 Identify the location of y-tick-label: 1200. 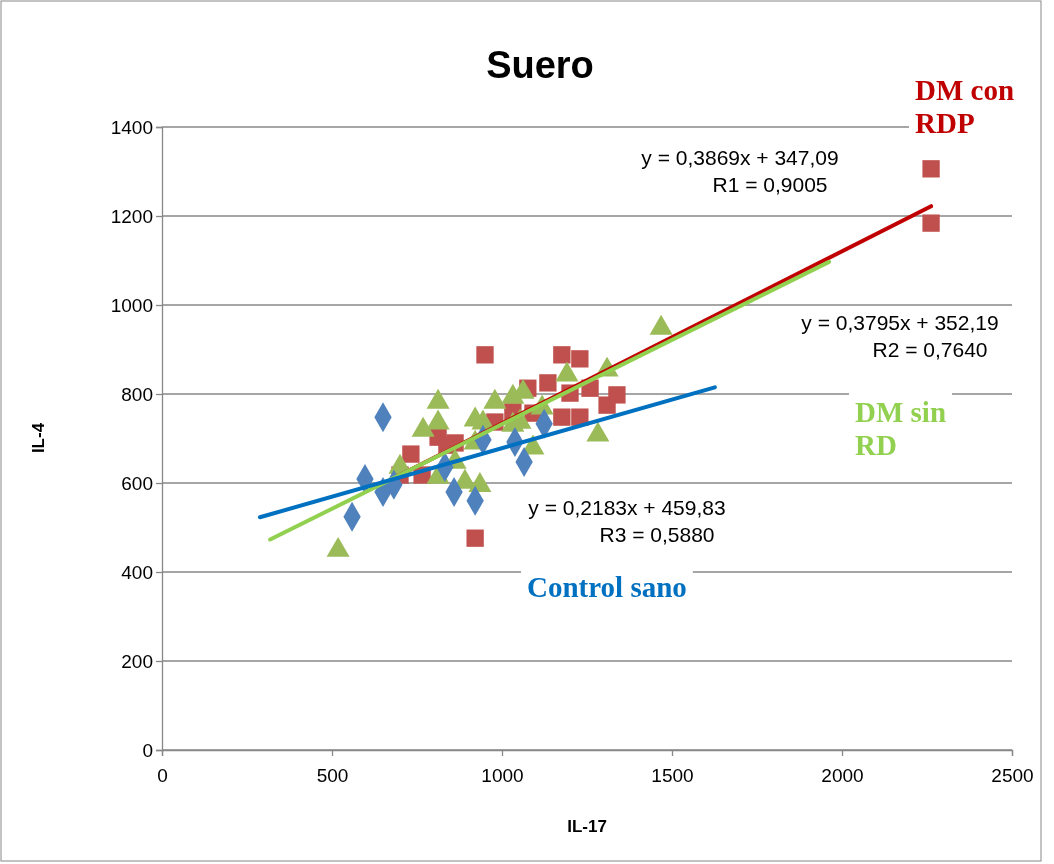
(131, 216).